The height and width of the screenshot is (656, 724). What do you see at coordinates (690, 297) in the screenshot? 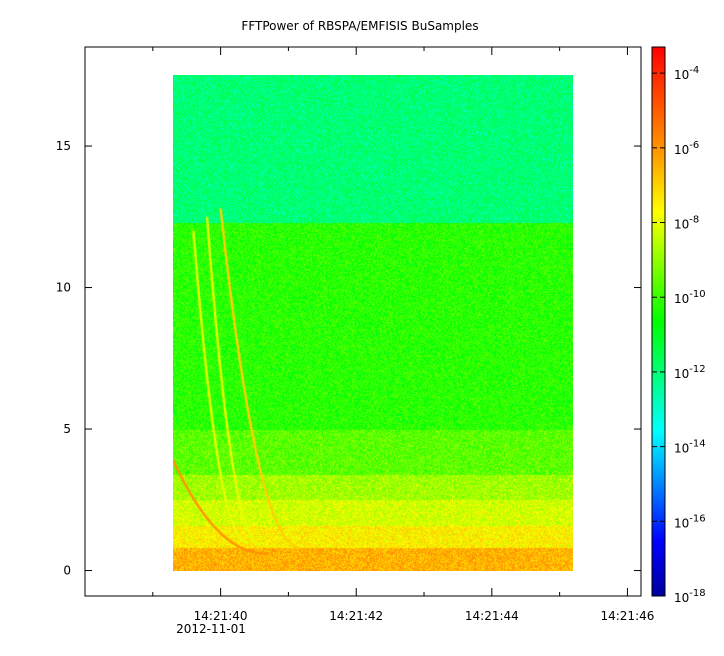
I see `colorbar-tick-label: 10⁻¹⁰` at bounding box center [690, 297].